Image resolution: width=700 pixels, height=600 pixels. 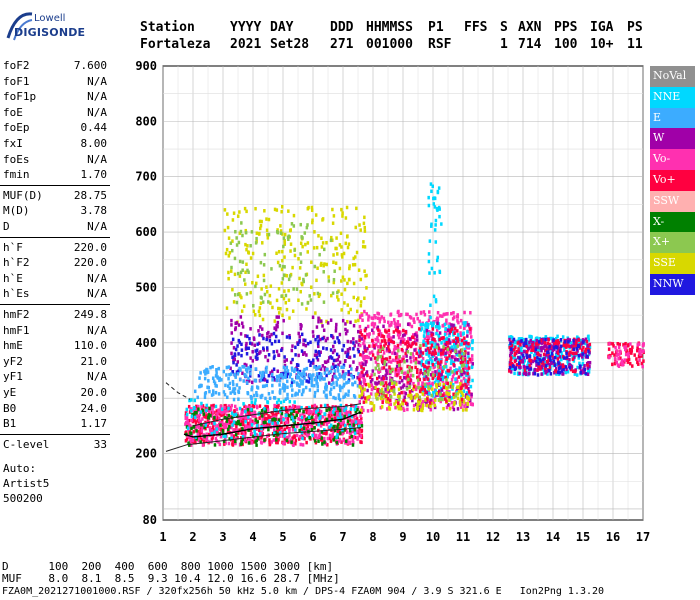 What do you see at coordinates (16, 159) in the screenshot?
I see `param-key: foEs` at bounding box center [16, 159].